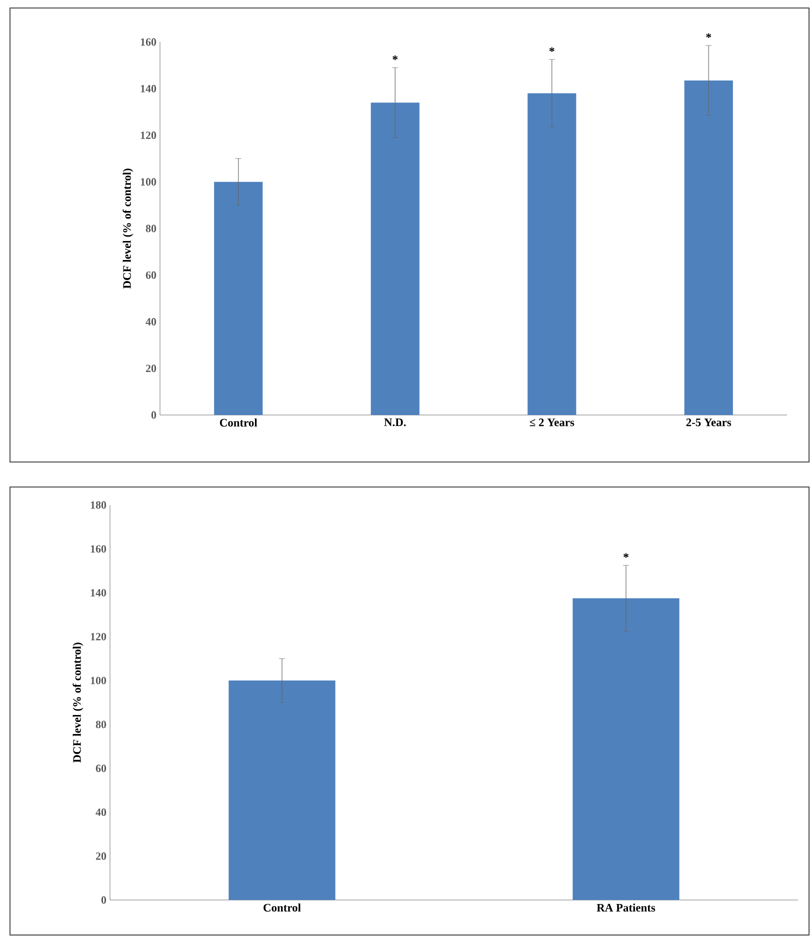  I want to click on y-tick-label: 180, so click(98, 505).